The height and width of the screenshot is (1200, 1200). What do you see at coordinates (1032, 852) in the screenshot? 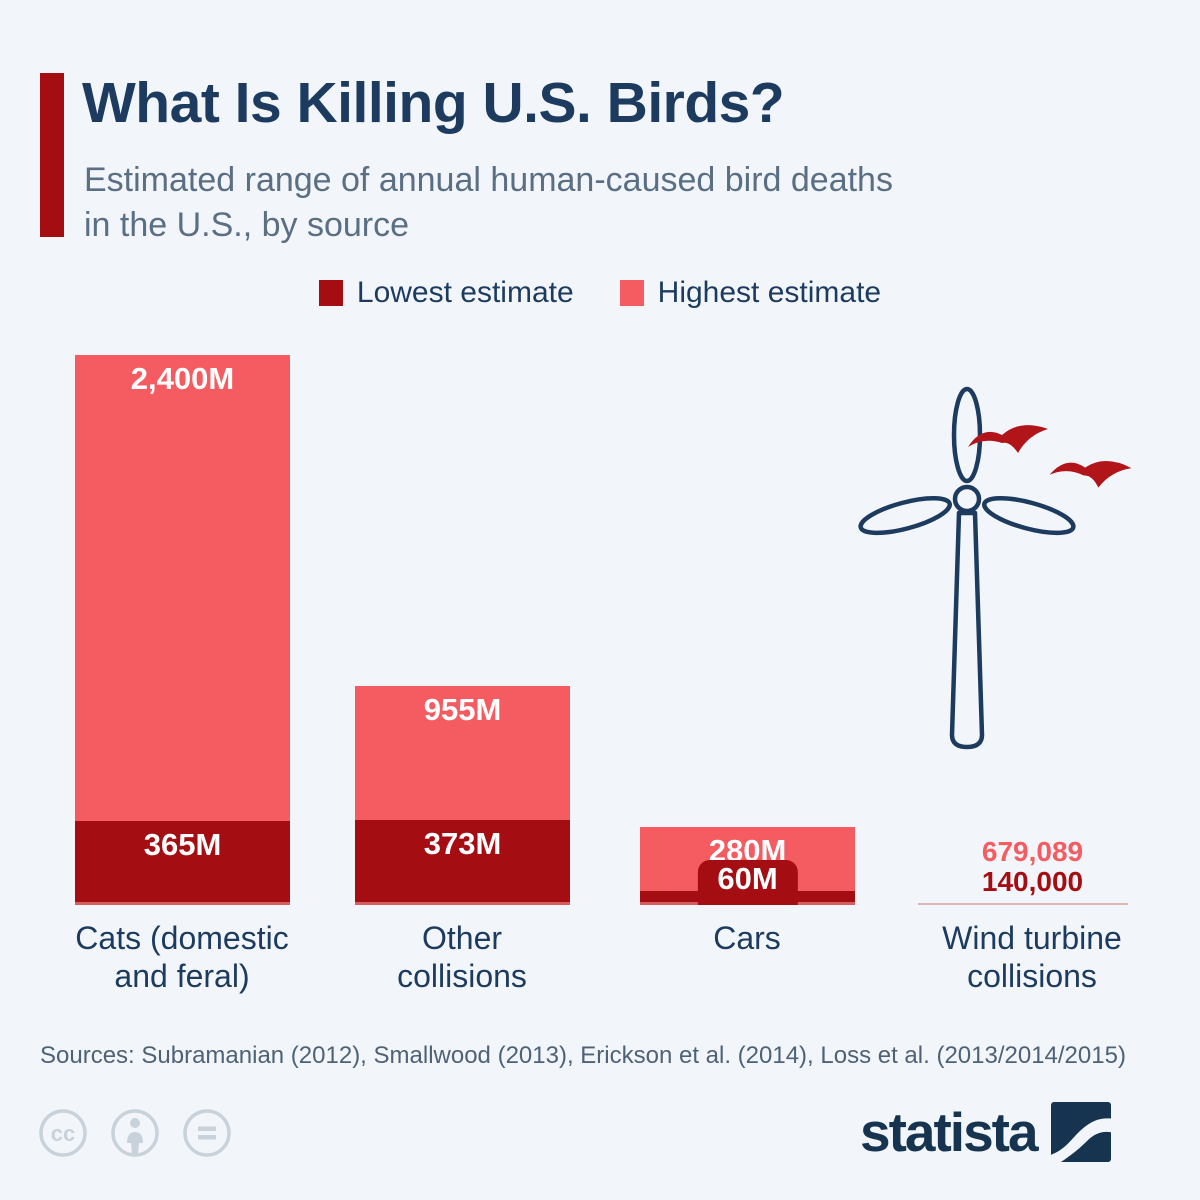
I see `wind-value-highest: 679,089` at bounding box center [1032, 852].